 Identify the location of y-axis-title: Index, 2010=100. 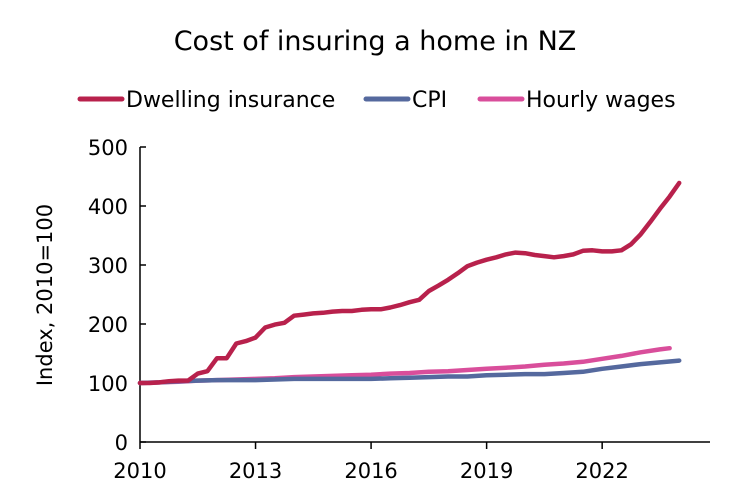
(45, 295).